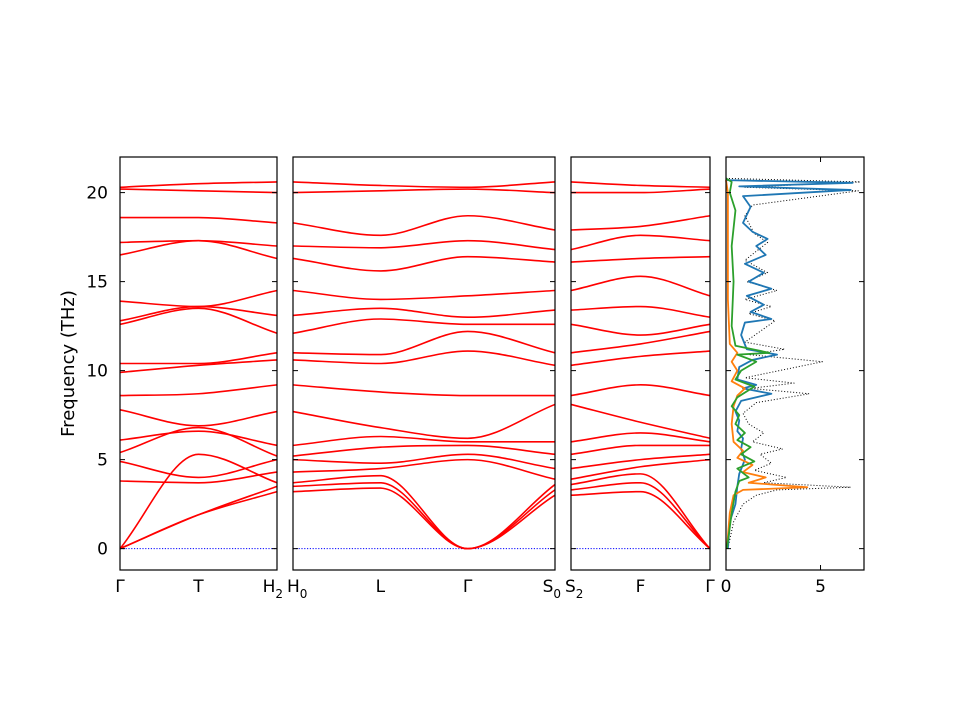 This screenshot has height=720, width=960. I want to click on y-tick-label: 5, so click(102, 461).